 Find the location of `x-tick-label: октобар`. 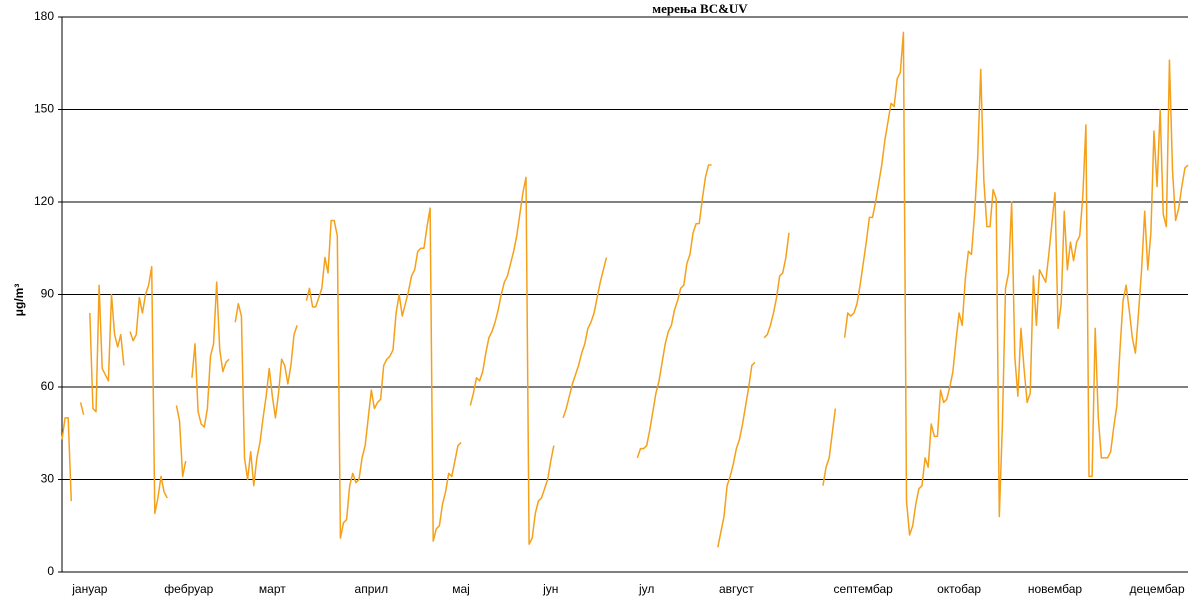

x-tick-label: октобар is located at coordinates (959, 589).